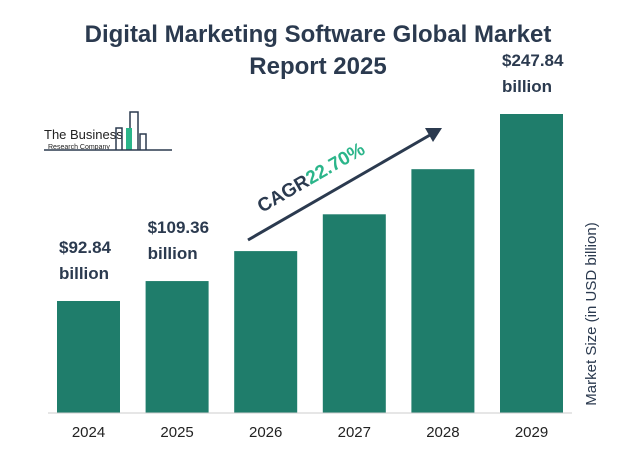 This screenshot has width=637, height=455. I want to click on logo-text-line-1: The Business, so click(83, 134).